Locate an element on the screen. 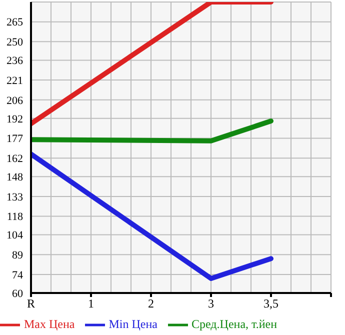 The image size is (345, 335). legend-label: Сред.Цена, т.йен is located at coordinates (235, 323).